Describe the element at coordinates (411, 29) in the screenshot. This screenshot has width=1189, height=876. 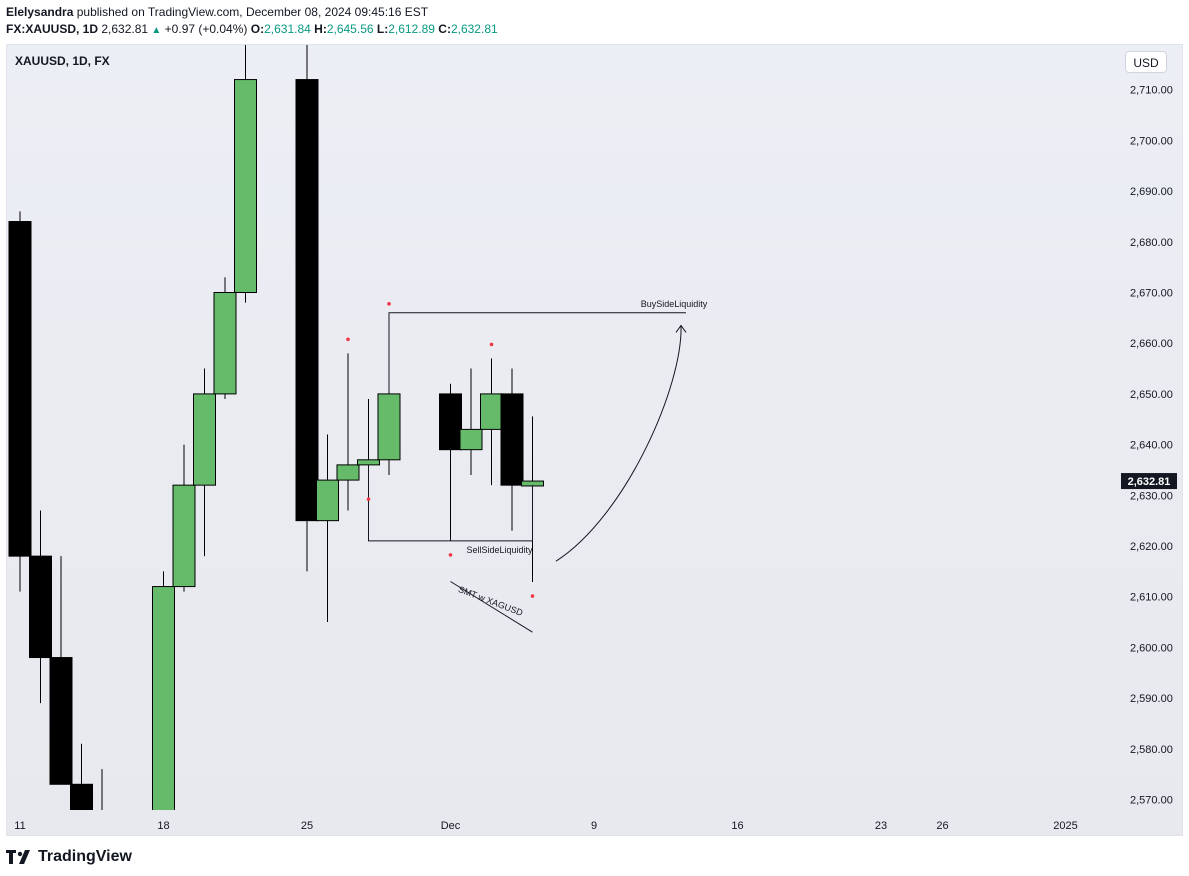
I see `low-value: 2,612.89` at that location.